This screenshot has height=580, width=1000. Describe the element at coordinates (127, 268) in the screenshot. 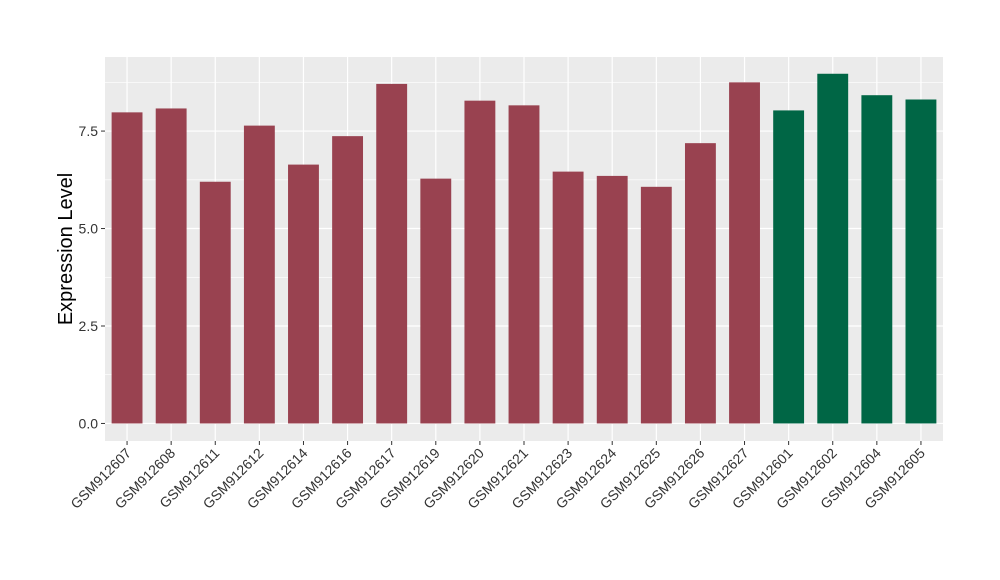

I see `bar-GSM912607` at that location.